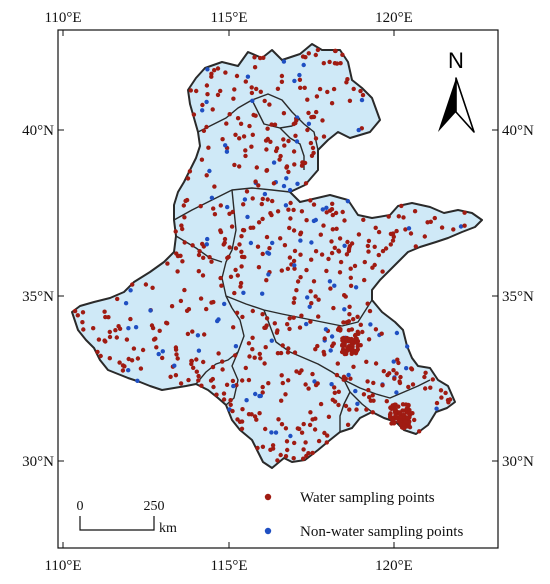  What do you see at coordinates (367, 498) in the screenshot?
I see `legend-water-label: Water sampling points` at bounding box center [367, 498].